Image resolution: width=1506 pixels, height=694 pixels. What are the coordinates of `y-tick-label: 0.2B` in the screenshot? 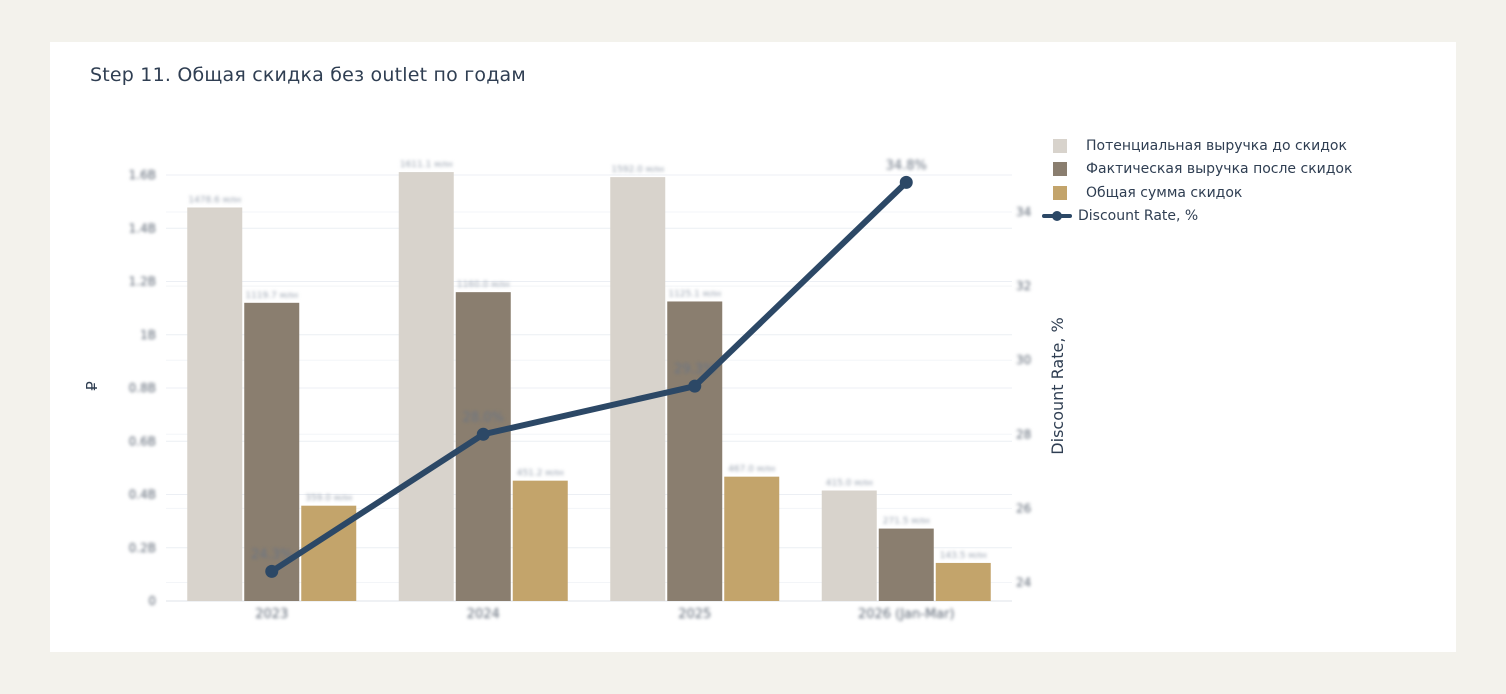 It's located at (142, 548).